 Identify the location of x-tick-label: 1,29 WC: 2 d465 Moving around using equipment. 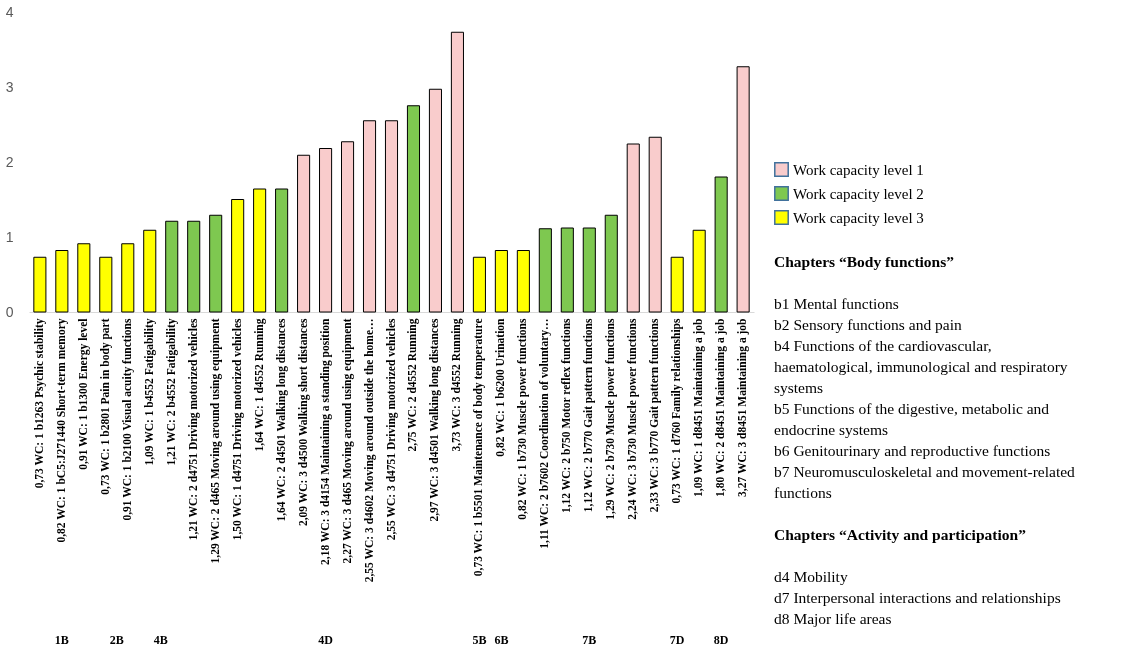
(215, 441).